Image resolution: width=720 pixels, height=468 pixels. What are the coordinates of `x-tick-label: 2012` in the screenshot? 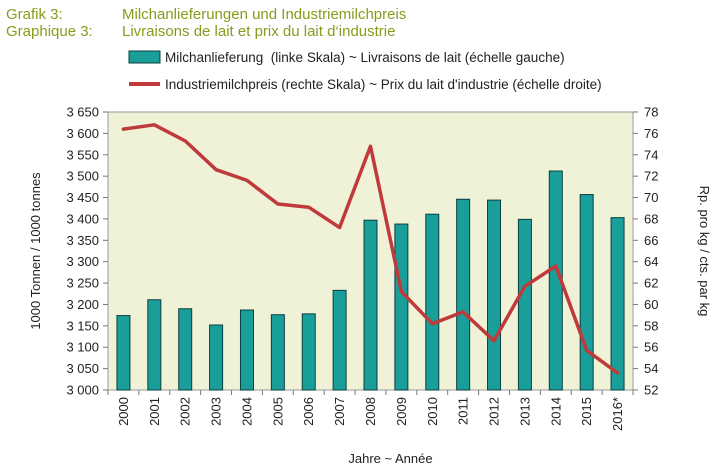 It's located at (494, 411).